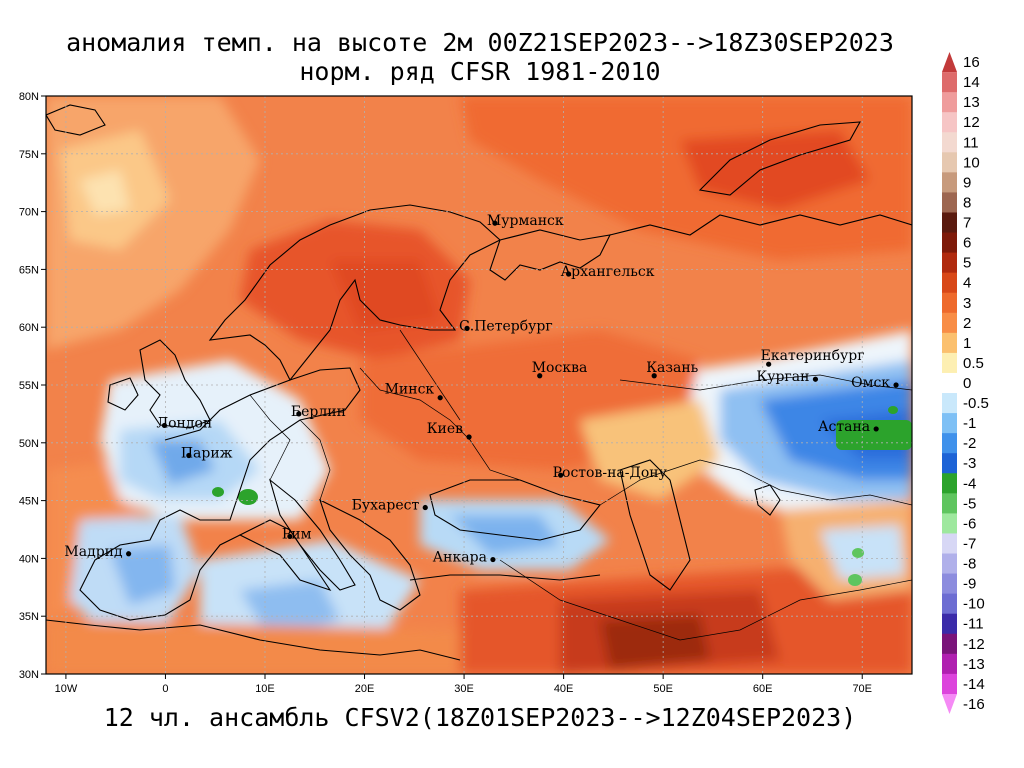 Image resolution: width=1024 pixels, height=768 pixels. What do you see at coordinates (29, 617) in the screenshot?
I see `lat-tick-label: 35N` at bounding box center [29, 617].